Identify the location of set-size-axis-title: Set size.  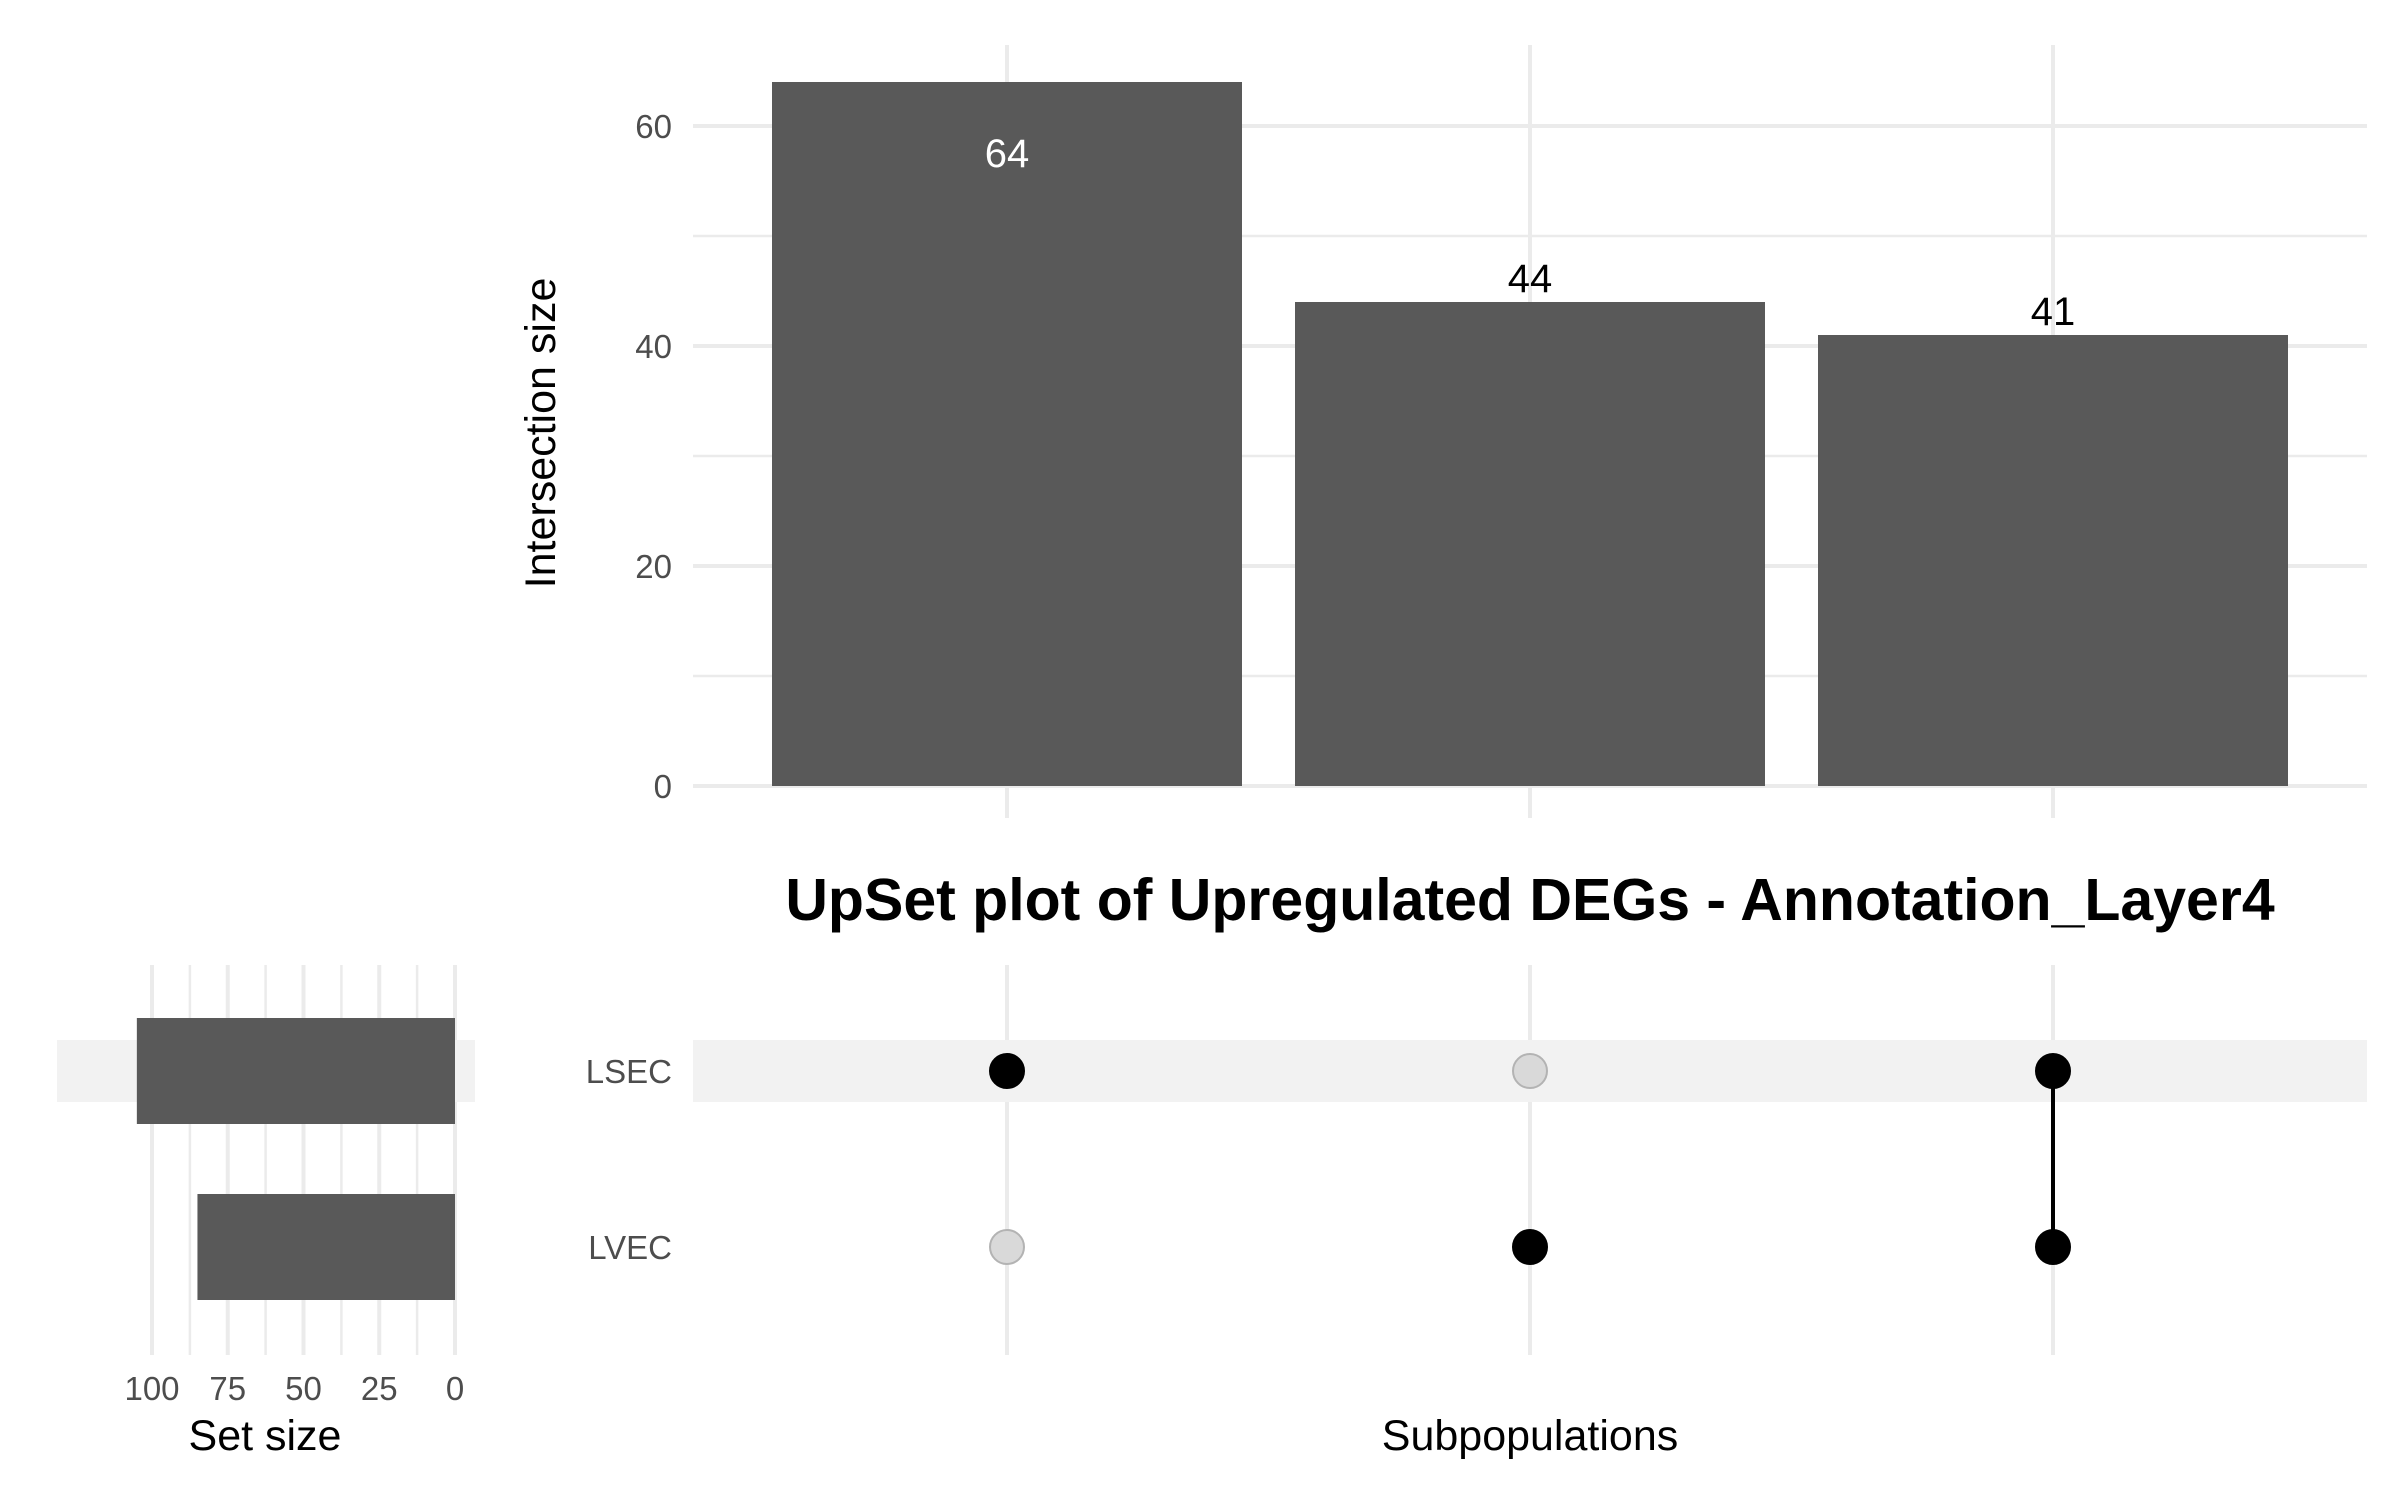
(265, 1436).